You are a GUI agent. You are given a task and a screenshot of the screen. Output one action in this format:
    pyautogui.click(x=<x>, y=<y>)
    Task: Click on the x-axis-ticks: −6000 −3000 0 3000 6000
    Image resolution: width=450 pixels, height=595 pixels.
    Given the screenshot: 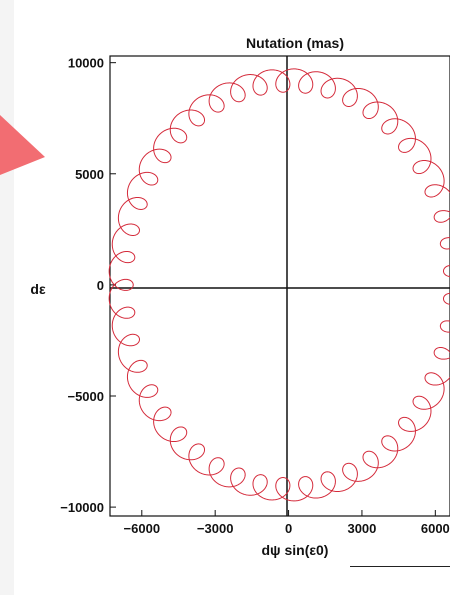 What is the action you would take?
    pyautogui.click(x=287, y=523)
    